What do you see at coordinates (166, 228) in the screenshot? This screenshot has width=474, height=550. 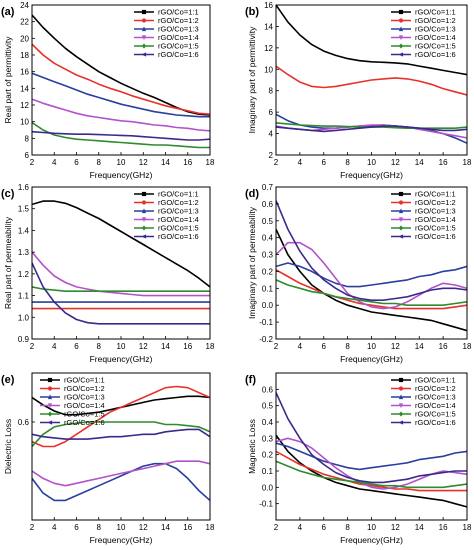 I see `legend-item: rGO/Co=1:5` at bounding box center [166, 228].